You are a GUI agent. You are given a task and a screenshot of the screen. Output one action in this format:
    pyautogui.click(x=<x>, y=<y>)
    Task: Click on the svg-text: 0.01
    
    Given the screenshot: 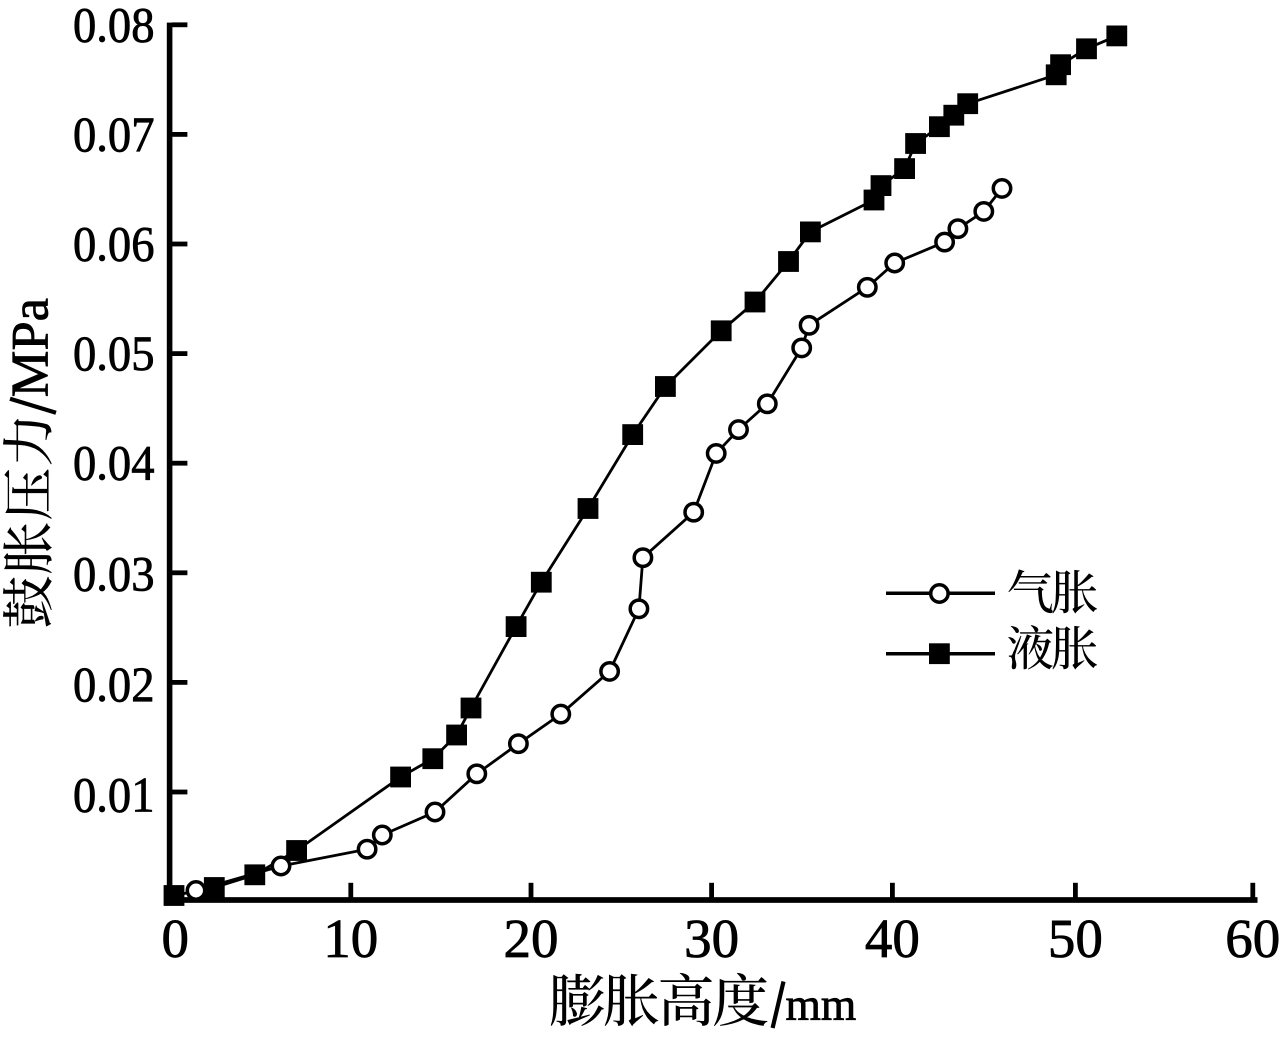 What is the action you would take?
    pyautogui.click(x=114, y=795)
    